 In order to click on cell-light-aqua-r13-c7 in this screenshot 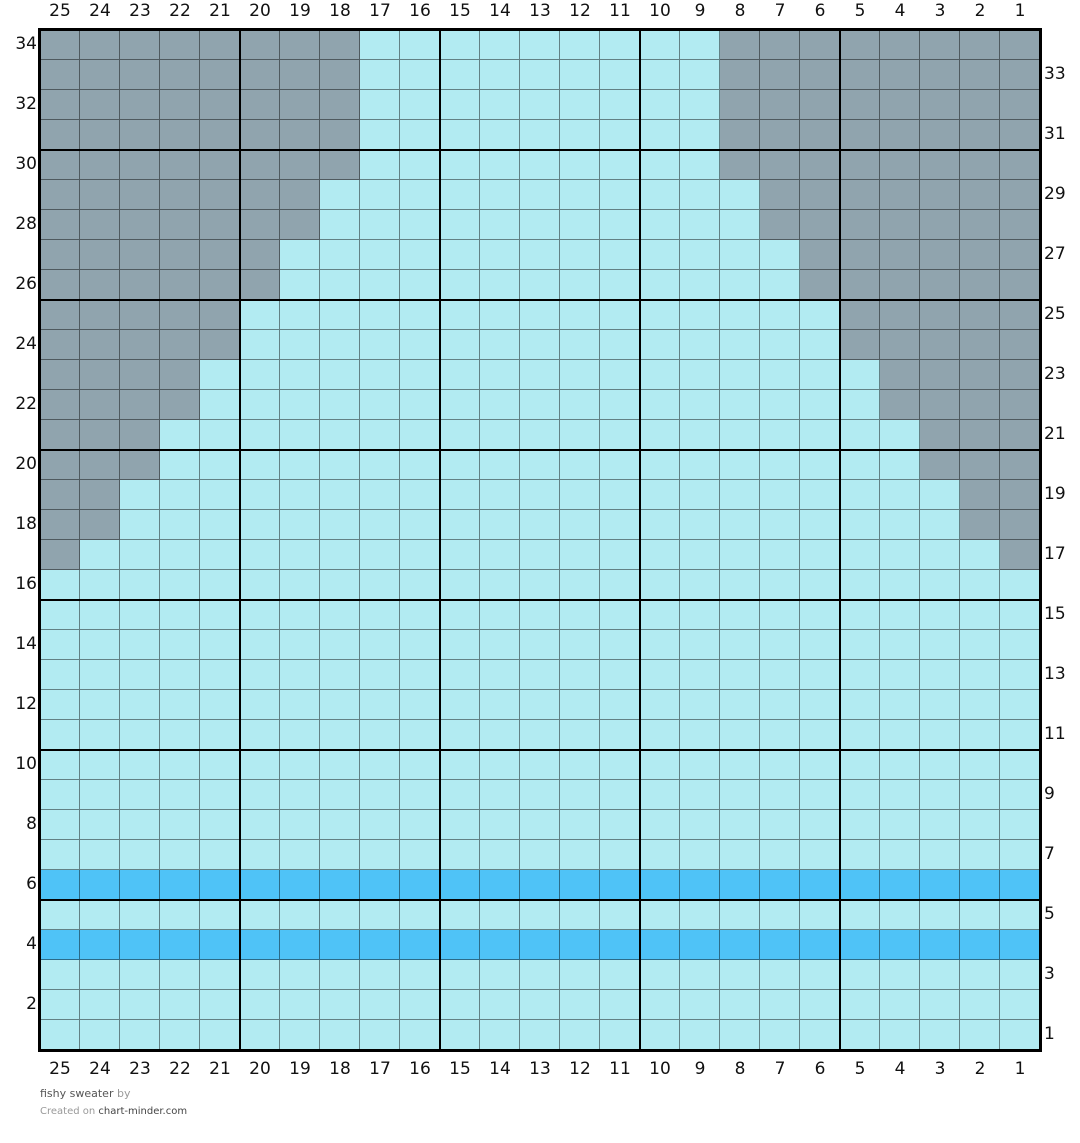, I will do `click(780, 675)`.